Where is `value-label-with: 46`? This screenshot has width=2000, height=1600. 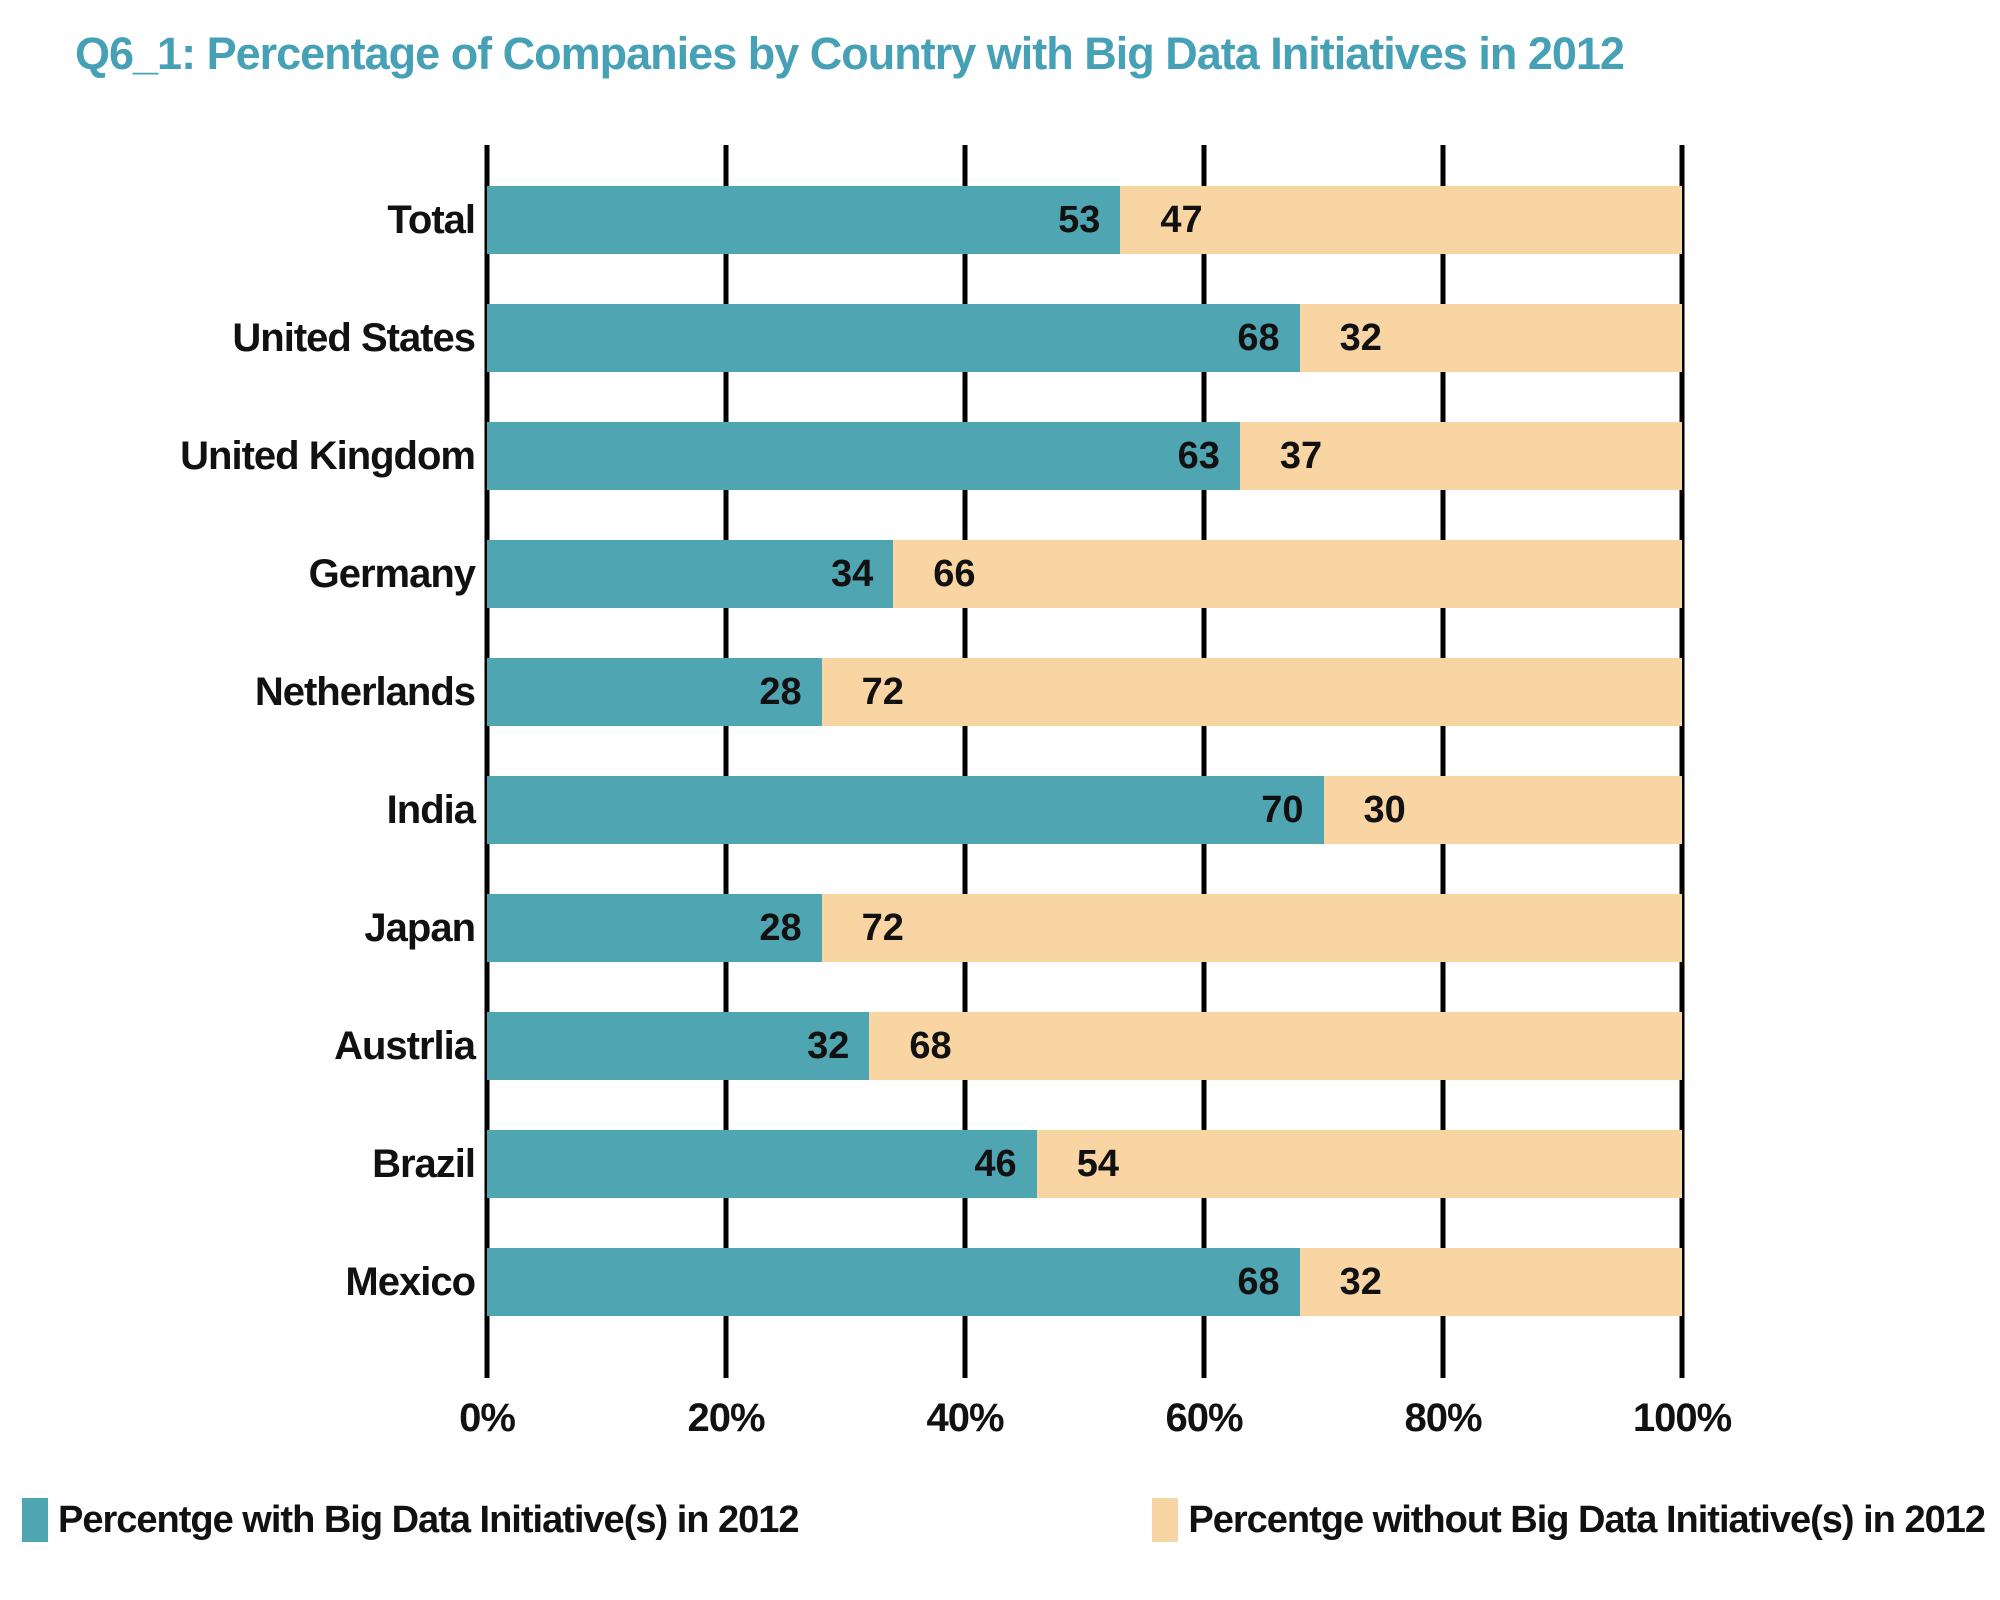
value-label-with: 46 is located at coordinates (995, 1163).